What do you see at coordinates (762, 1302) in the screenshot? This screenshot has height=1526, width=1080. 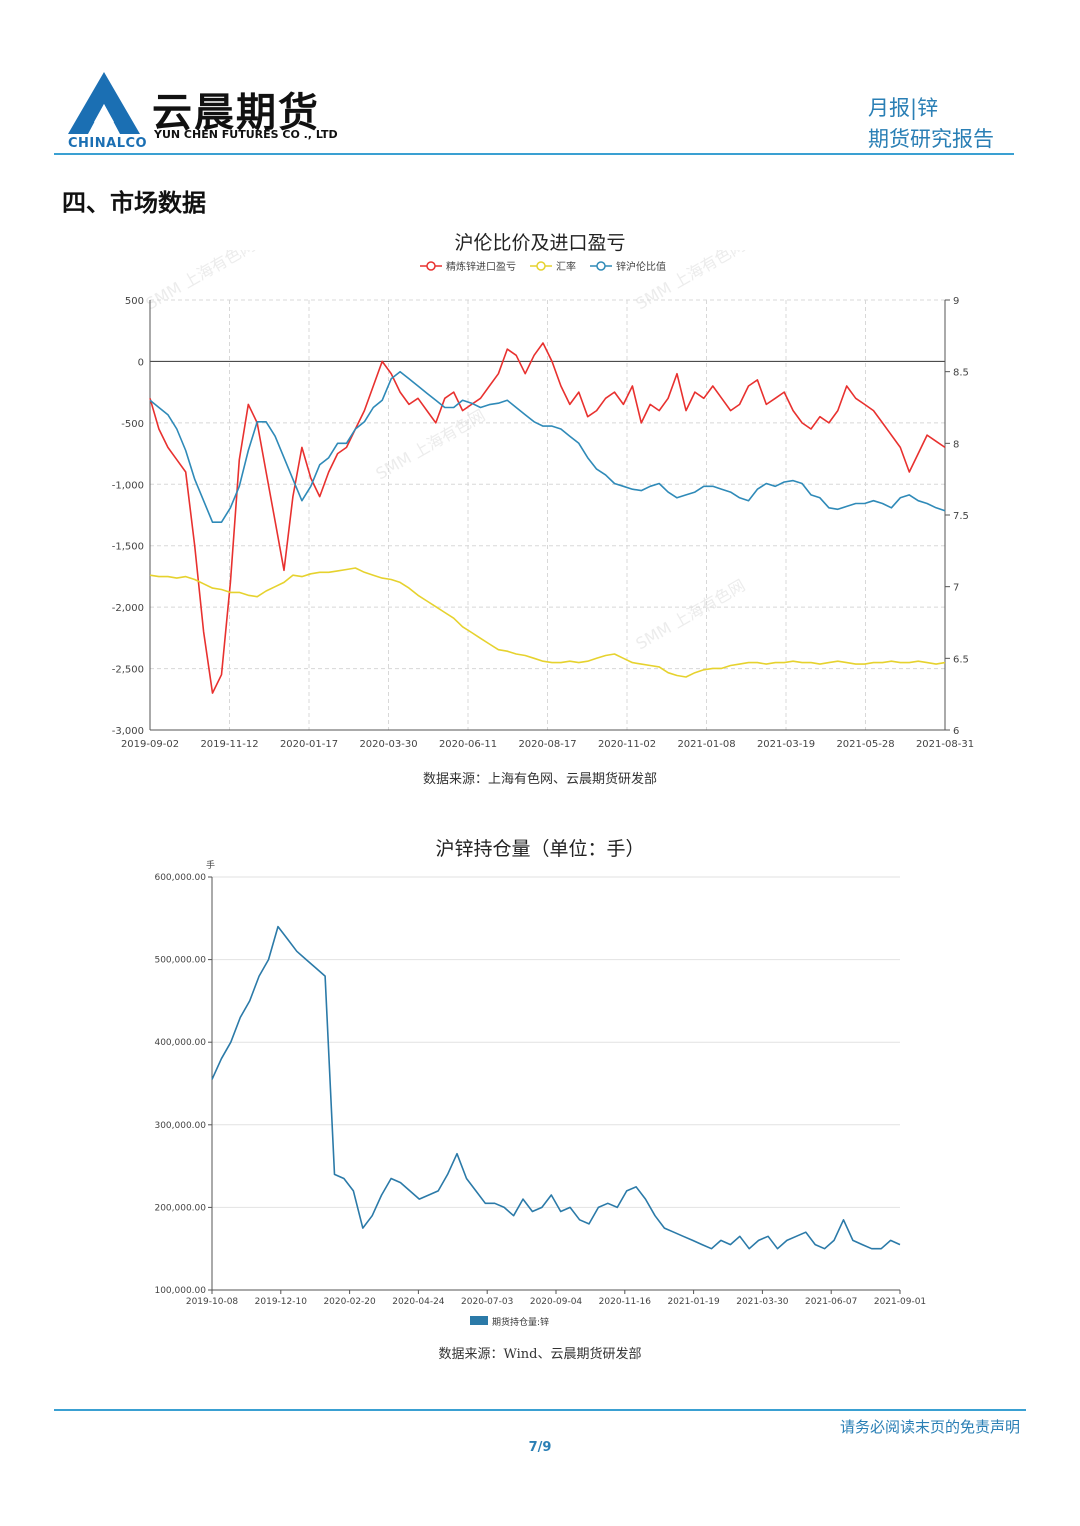 I see `chart2-x-tick: 2021-03-30` at bounding box center [762, 1302].